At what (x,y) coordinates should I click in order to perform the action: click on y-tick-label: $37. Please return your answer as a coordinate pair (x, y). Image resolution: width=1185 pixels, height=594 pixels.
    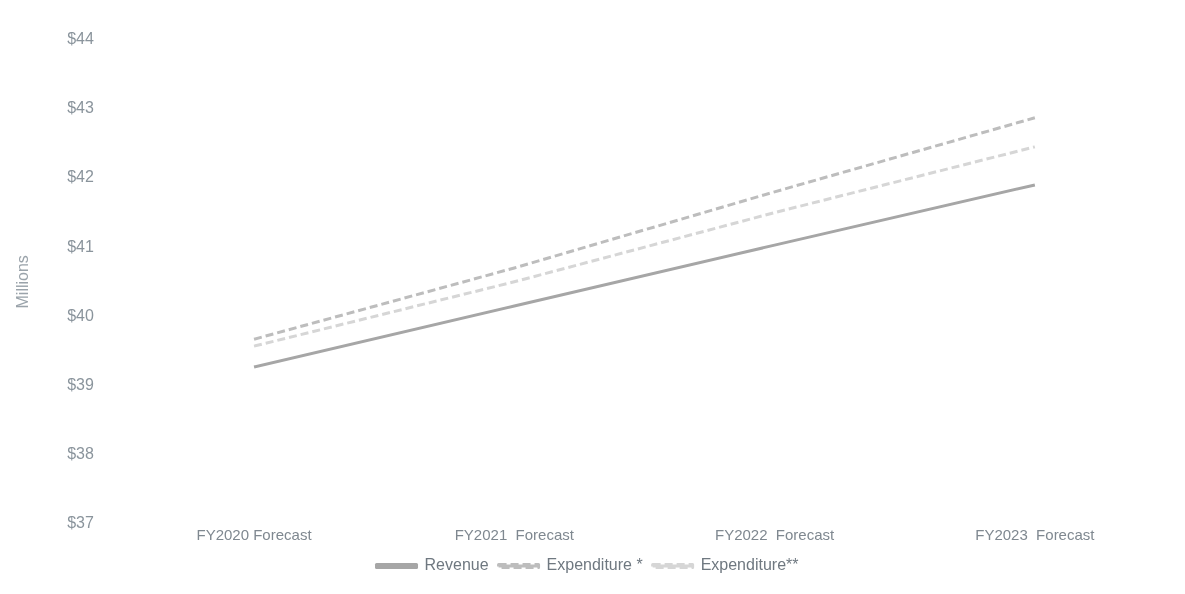
    Looking at the image, I should click on (80, 523).